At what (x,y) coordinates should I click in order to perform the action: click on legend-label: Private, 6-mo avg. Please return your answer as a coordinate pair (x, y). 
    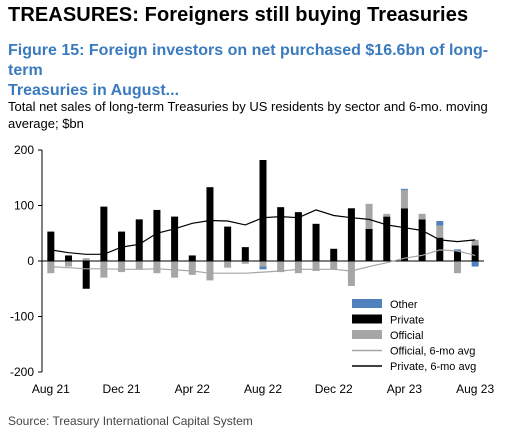
    Looking at the image, I should click on (433, 367).